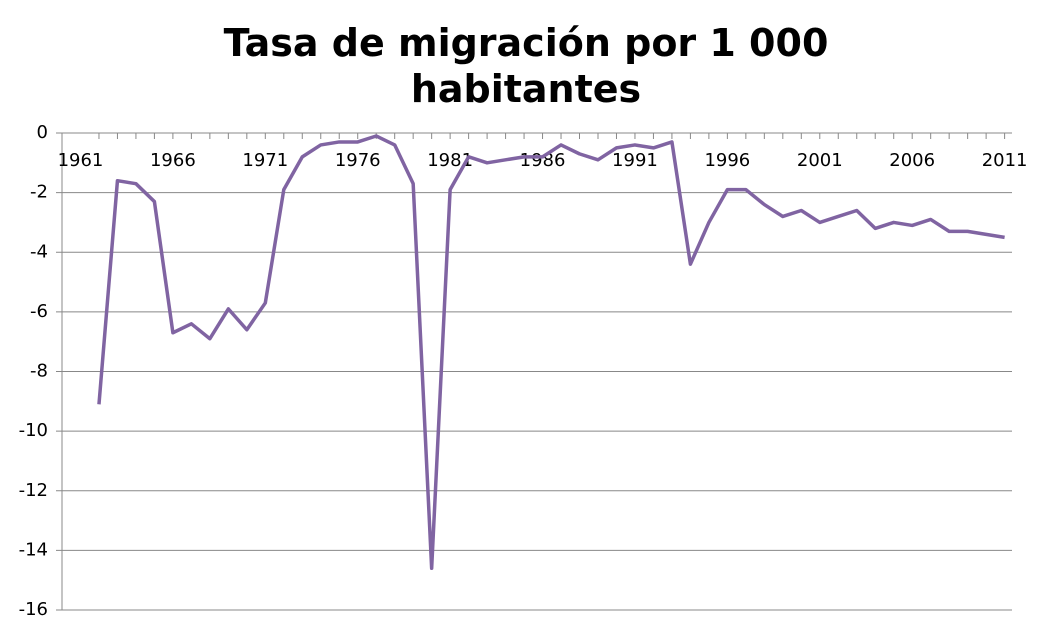  What do you see at coordinates (33, 430) in the screenshot?
I see `y-tick-label: -10` at bounding box center [33, 430].